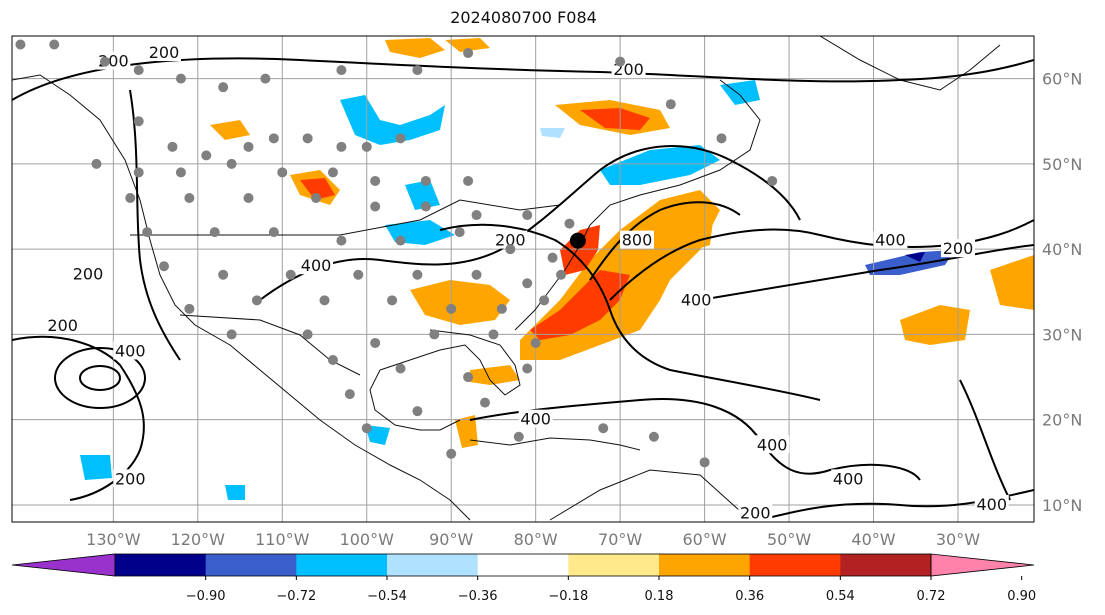 Image resolution: width=1105 pixels, height=615 pixels. Describe the element at coordinates (206, 596) in the screenshot. I see `colorbar-tick-label: −0.90` at that location.